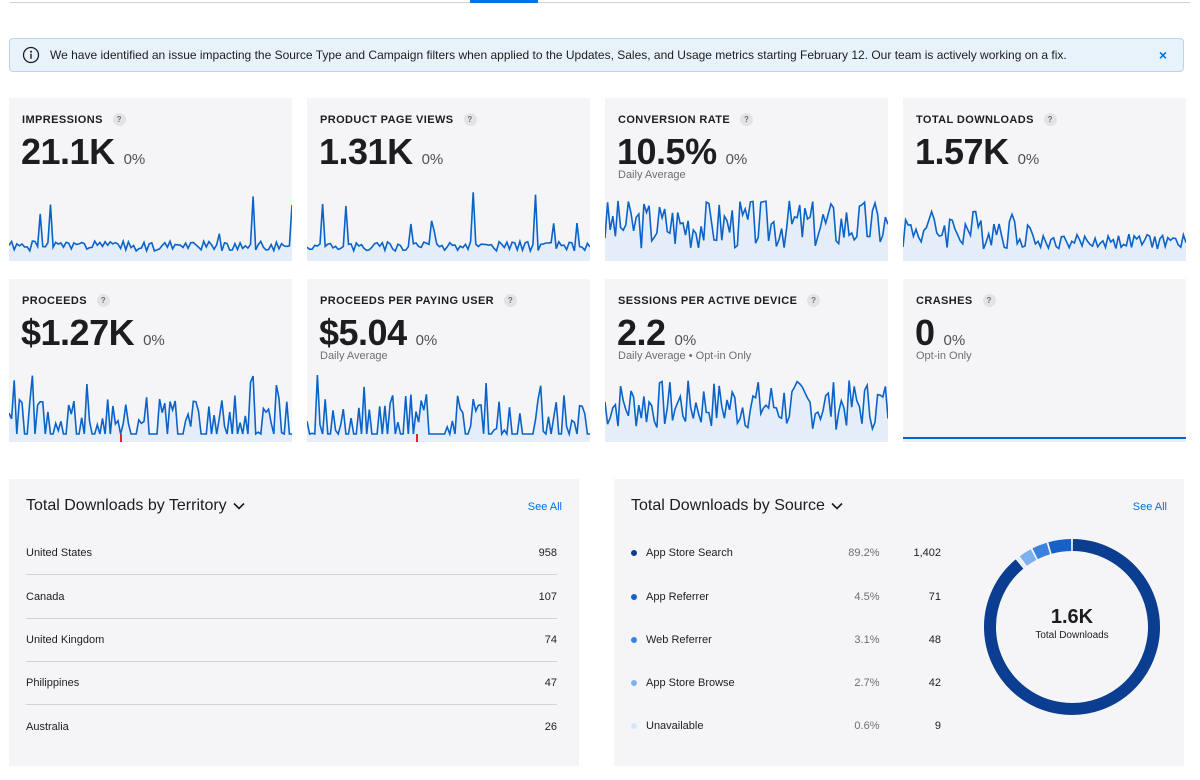  I want to click on metric-value: $1.27K, so click(78, 332).